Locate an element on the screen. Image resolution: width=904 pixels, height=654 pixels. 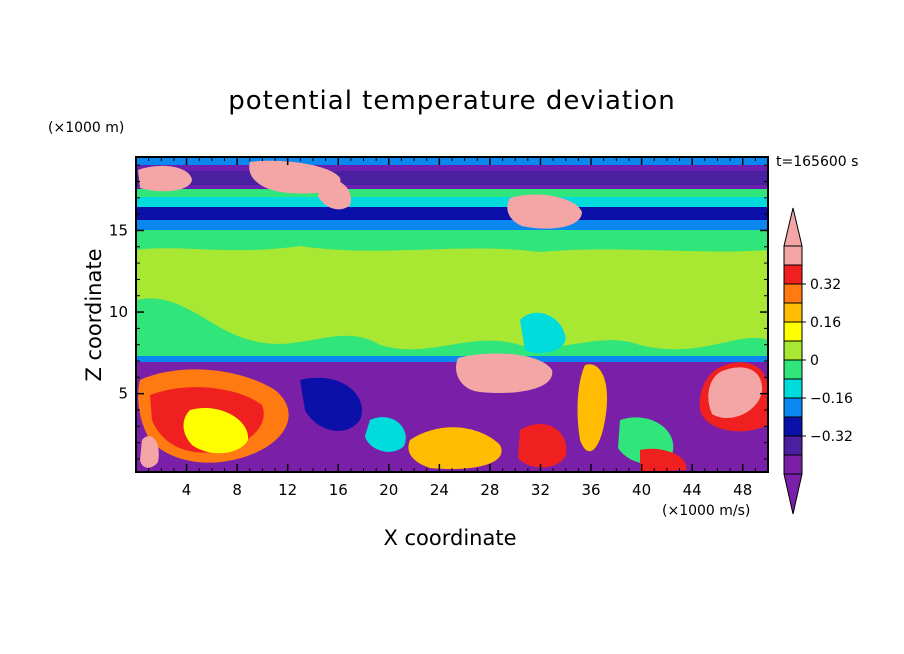
band-green-upper is located at coordinates (452, 193).